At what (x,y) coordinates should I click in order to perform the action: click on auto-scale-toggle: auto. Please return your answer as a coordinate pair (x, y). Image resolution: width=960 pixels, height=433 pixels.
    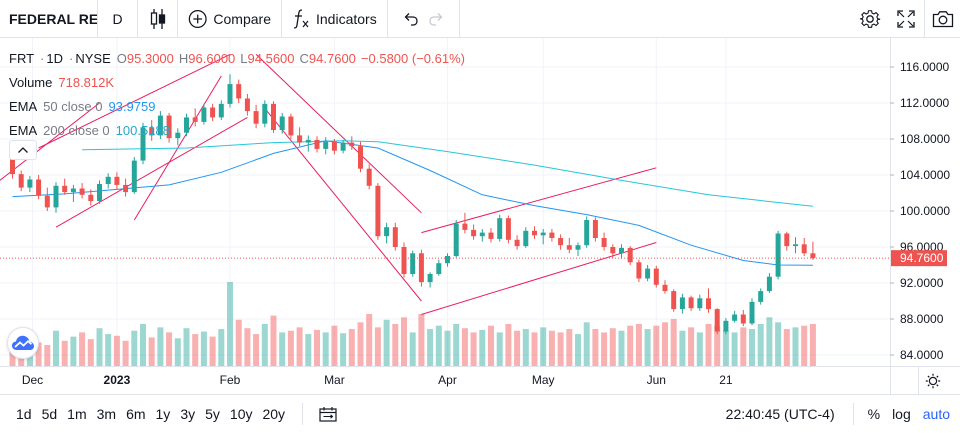
    Looking at the image, I should click on (936, 414).